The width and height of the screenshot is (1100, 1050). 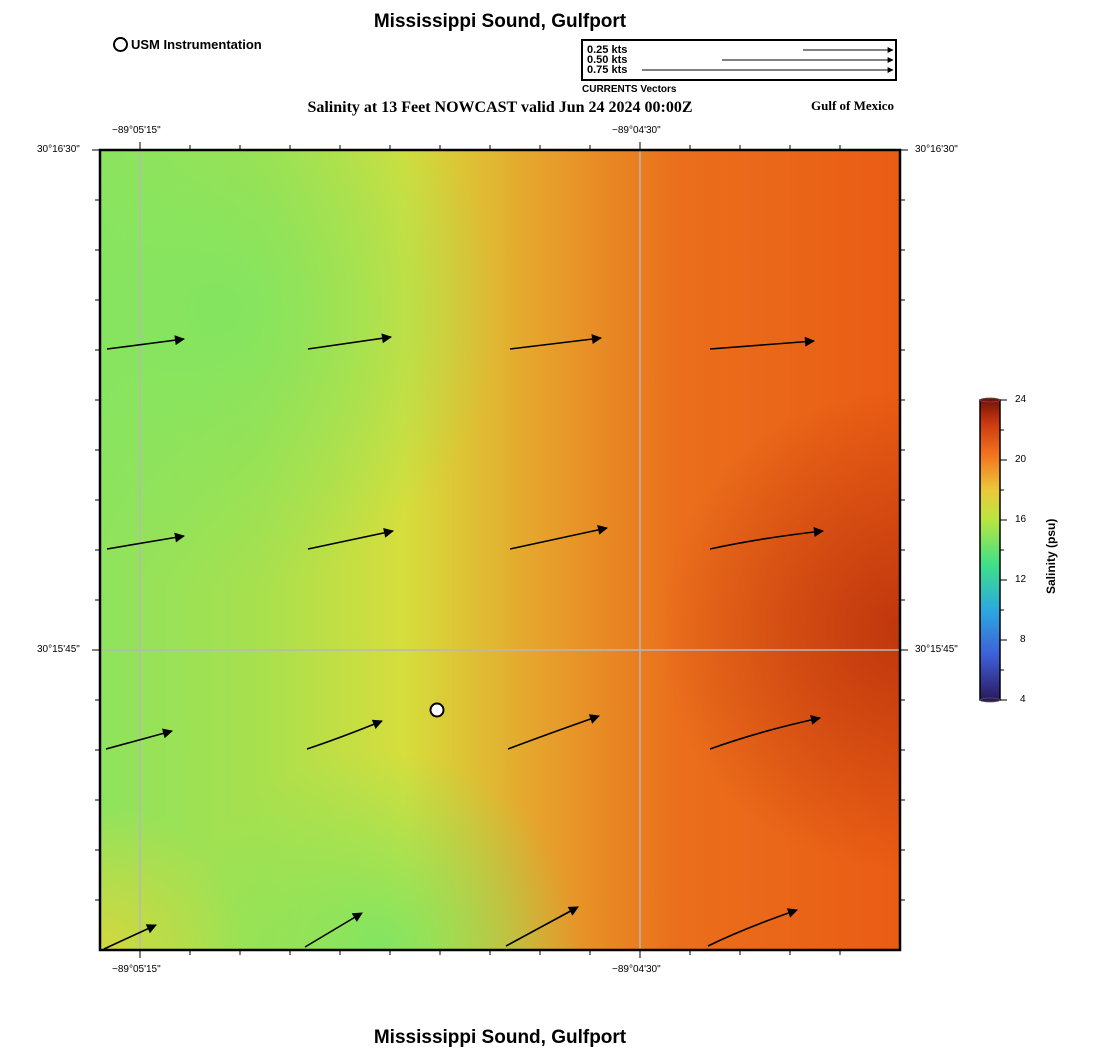 What do you see at coordinates (607, 70) in the screenshot?
I see `vector-legend-label-3: 0.75 kts` at bounding box center [607, 70].